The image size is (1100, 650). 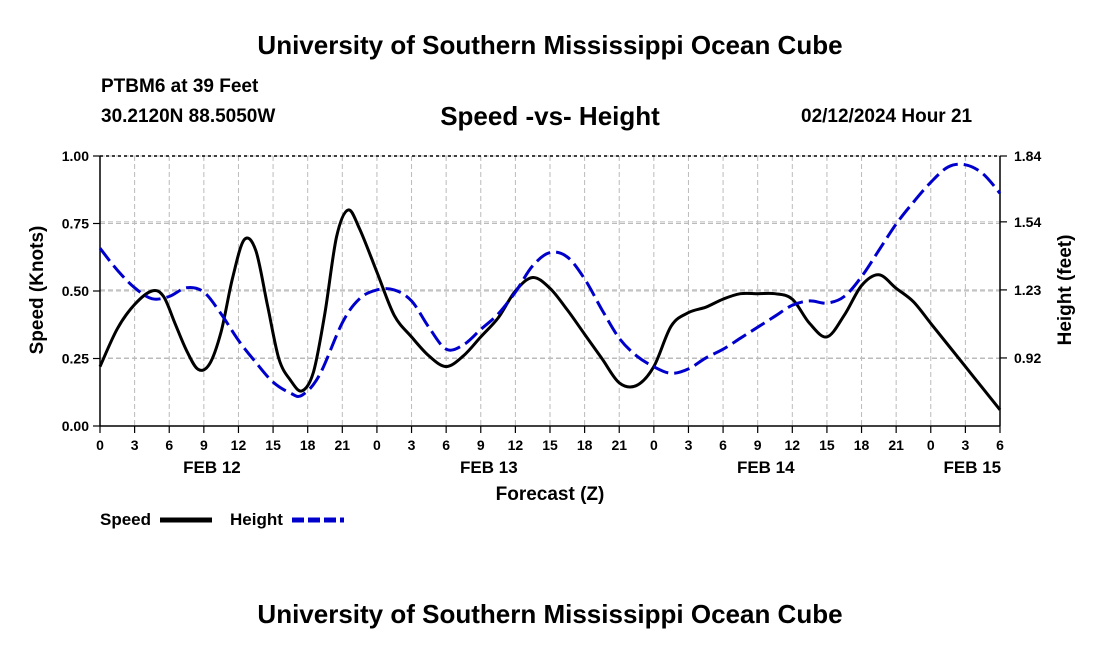 What do you see at coordinates (550, 494) in the screenshot?
I see `x-axis-title: Forecast (Z)` at bounding box center [550, 494].